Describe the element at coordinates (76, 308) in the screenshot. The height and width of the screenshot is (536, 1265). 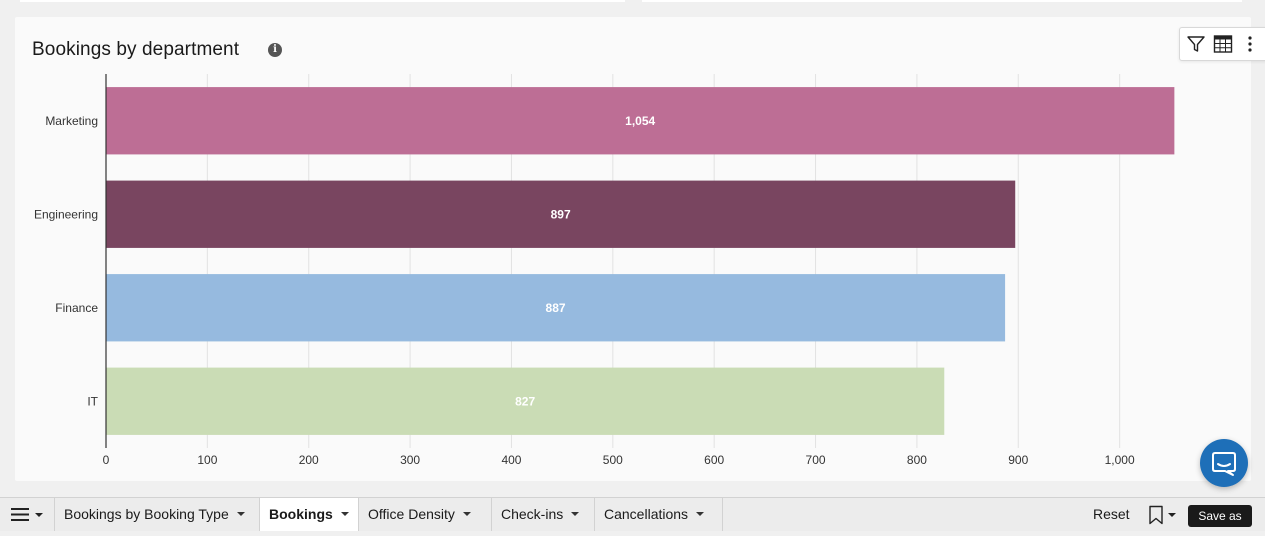
I see `y-category-label: Finance` at that location.